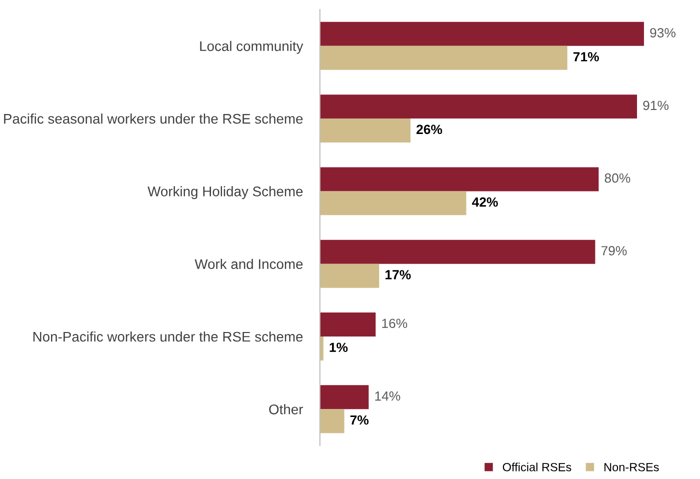  Describe the element at coordinates (153, 119) in the screenshot. I see `y-tick-label: Pacific seasonal workers under the RSE scheme` at that location.